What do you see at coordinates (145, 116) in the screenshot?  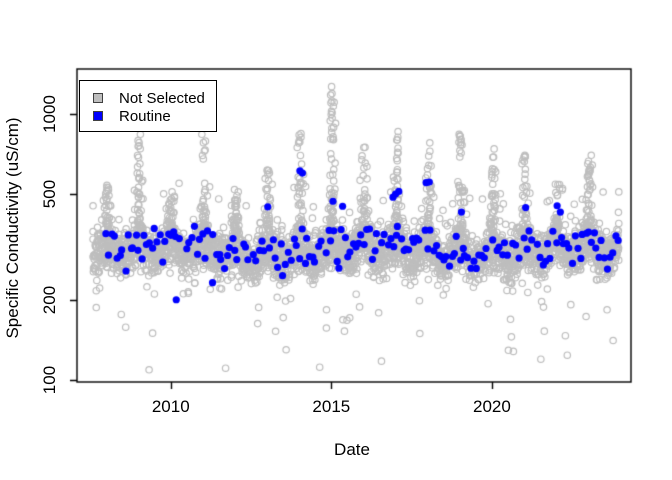 I see `legend-label-routine: Routine` at bounding box center [145, 116].